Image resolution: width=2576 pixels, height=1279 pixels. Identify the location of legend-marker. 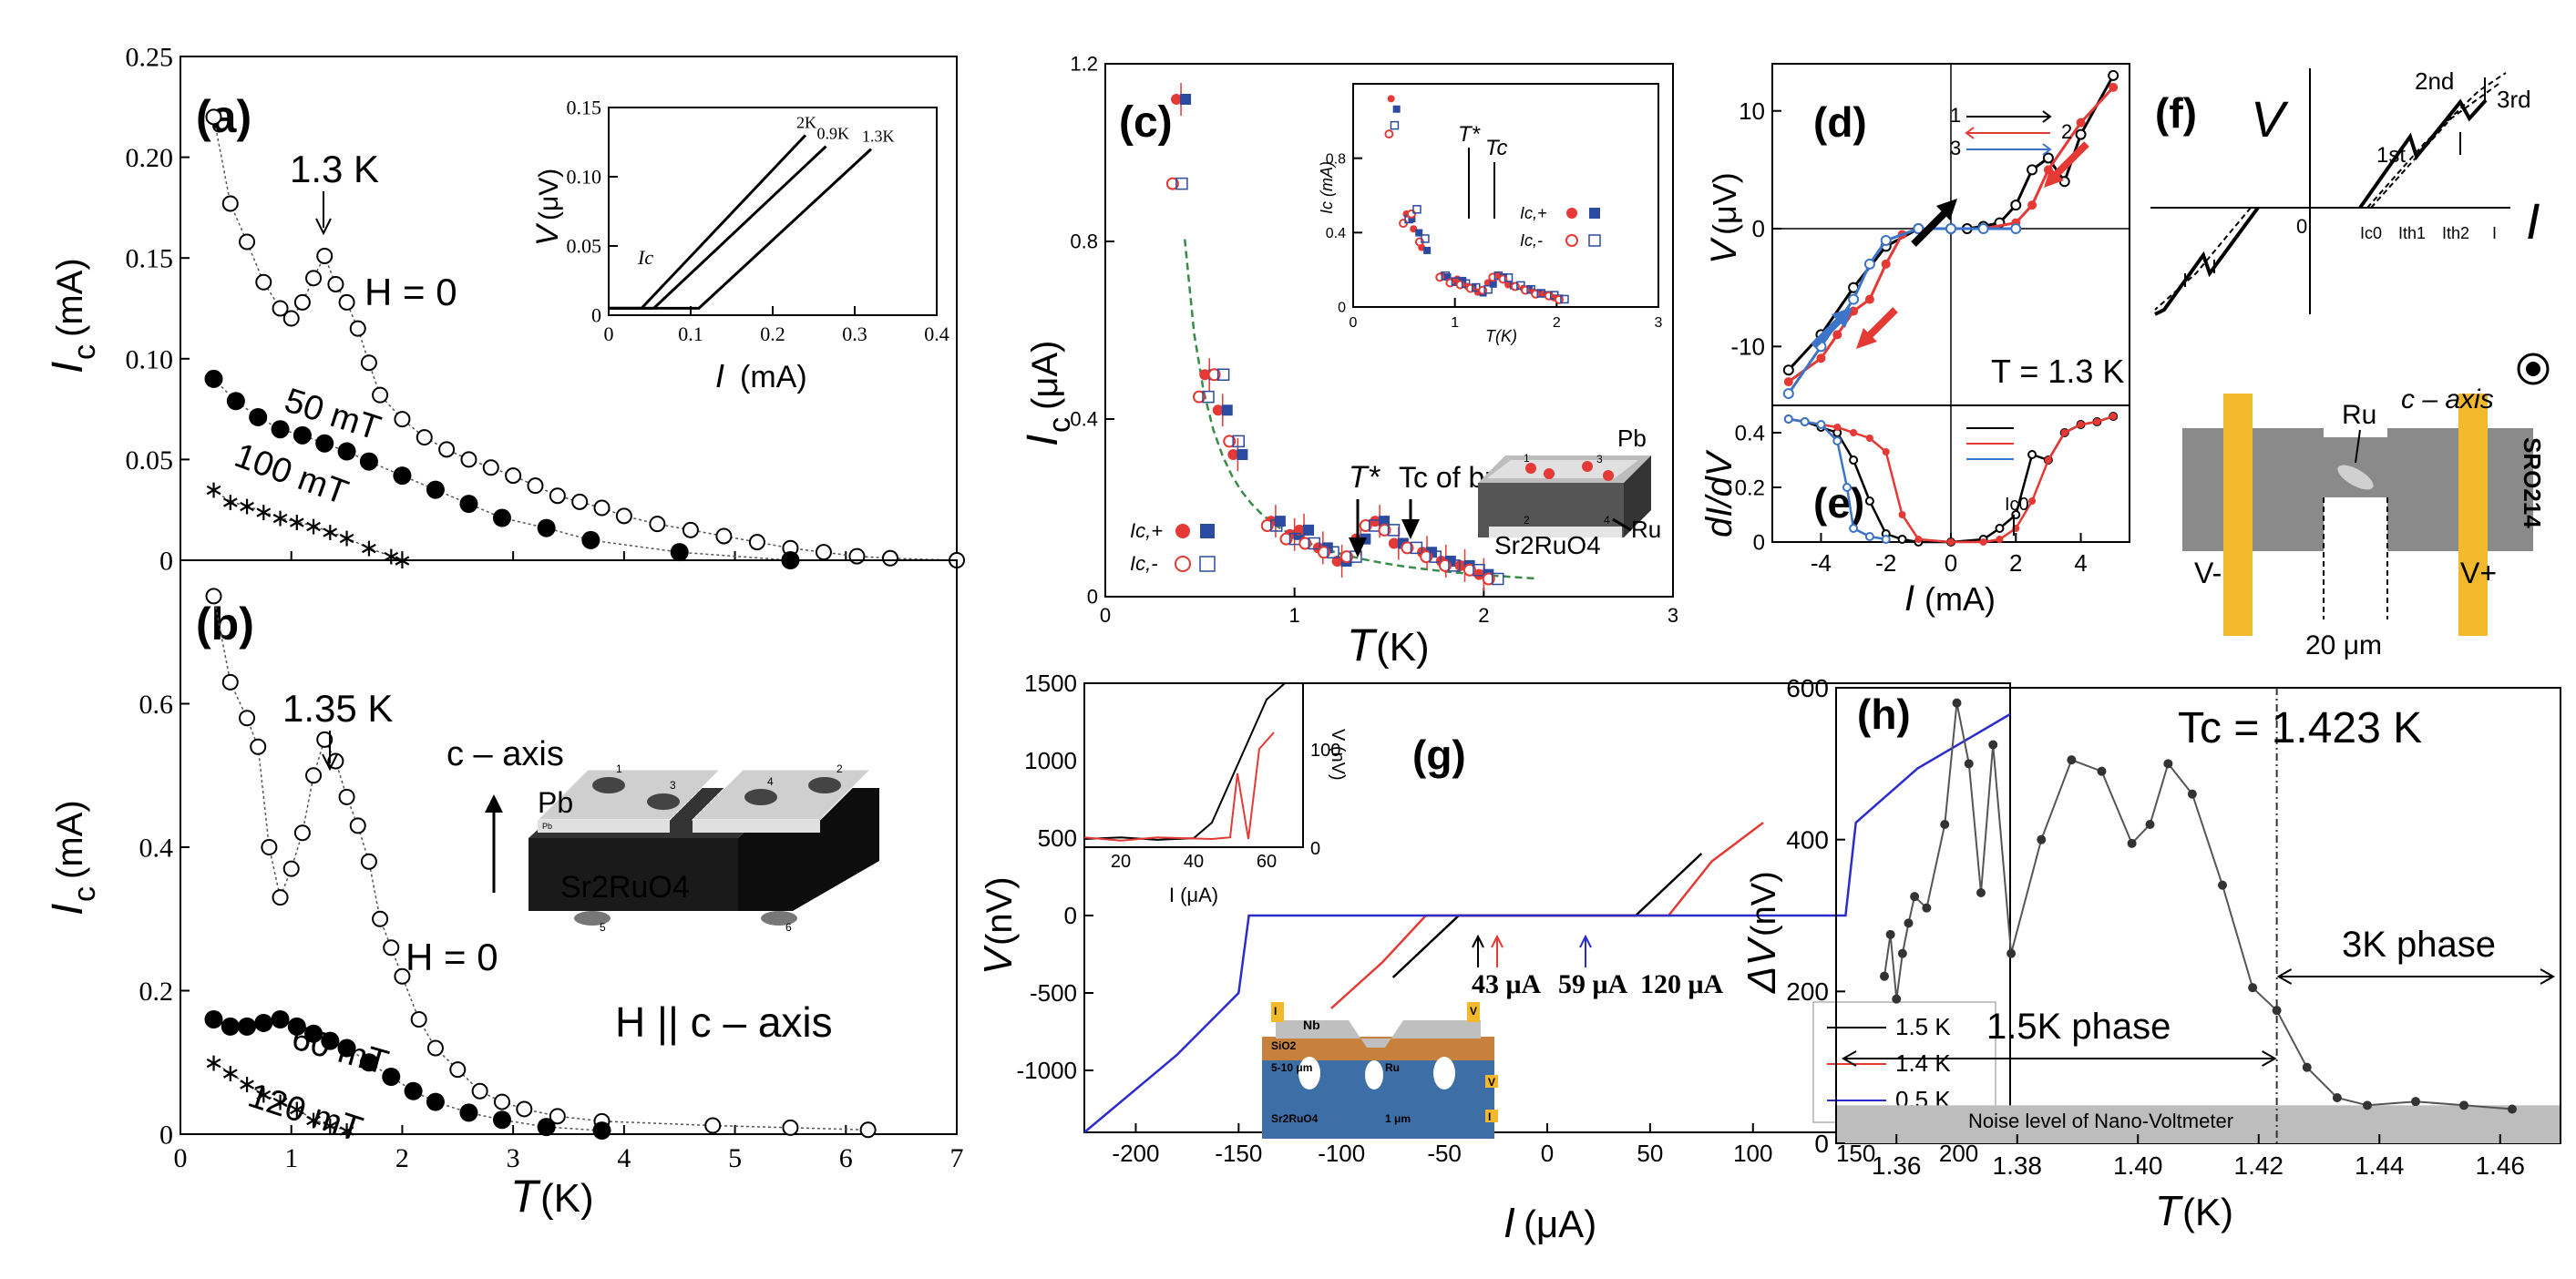
(1208, 531).